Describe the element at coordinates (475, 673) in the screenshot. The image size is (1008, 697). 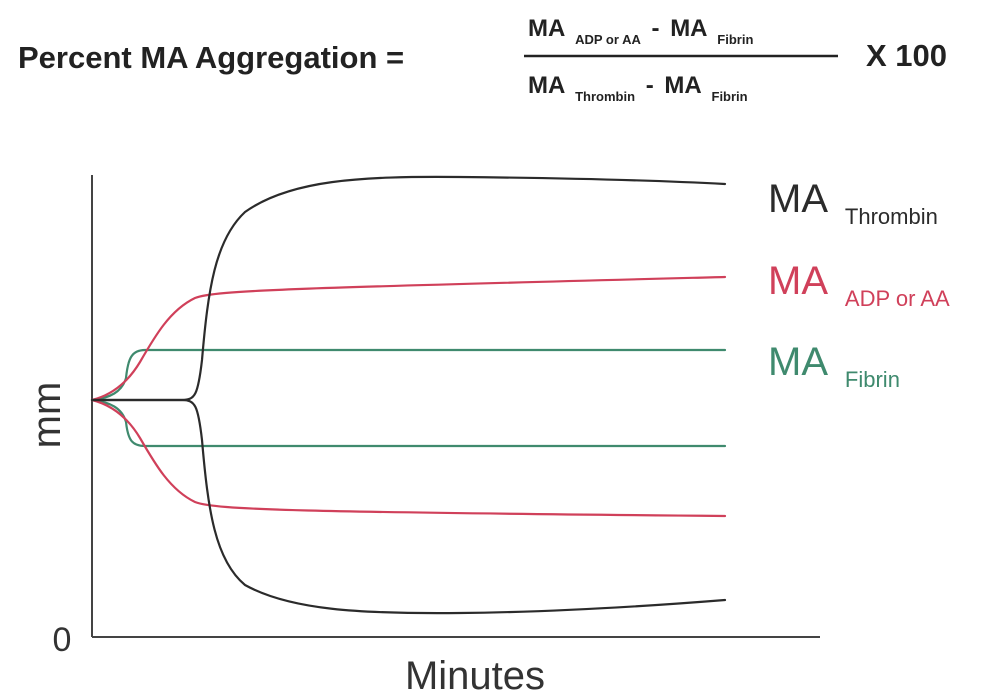
I see `x-axis-label: Minutes` at that location.